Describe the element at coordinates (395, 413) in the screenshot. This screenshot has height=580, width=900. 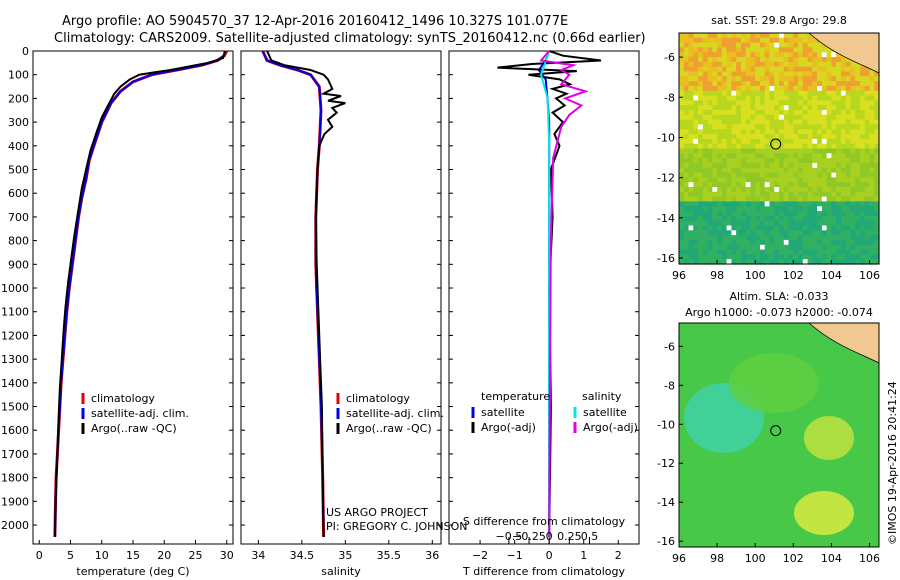
I see `legend-label: satellite-adj. clim.` at that location.